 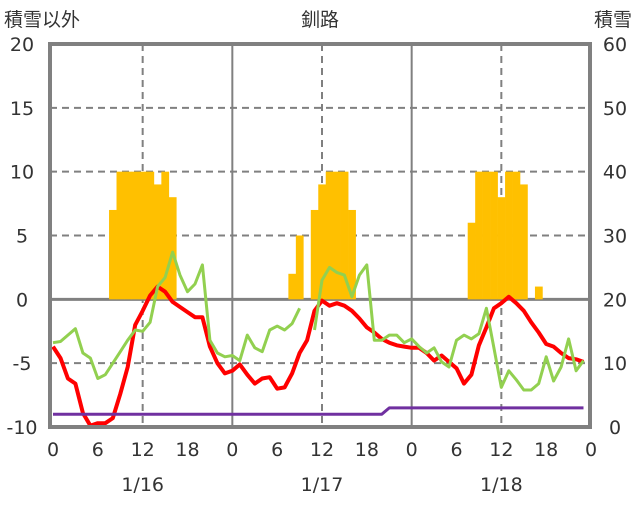 What do you see at coordinates (615, 237) in the screenshot?
I see `right-tick-label: 30` at bounding box center [615, 237].